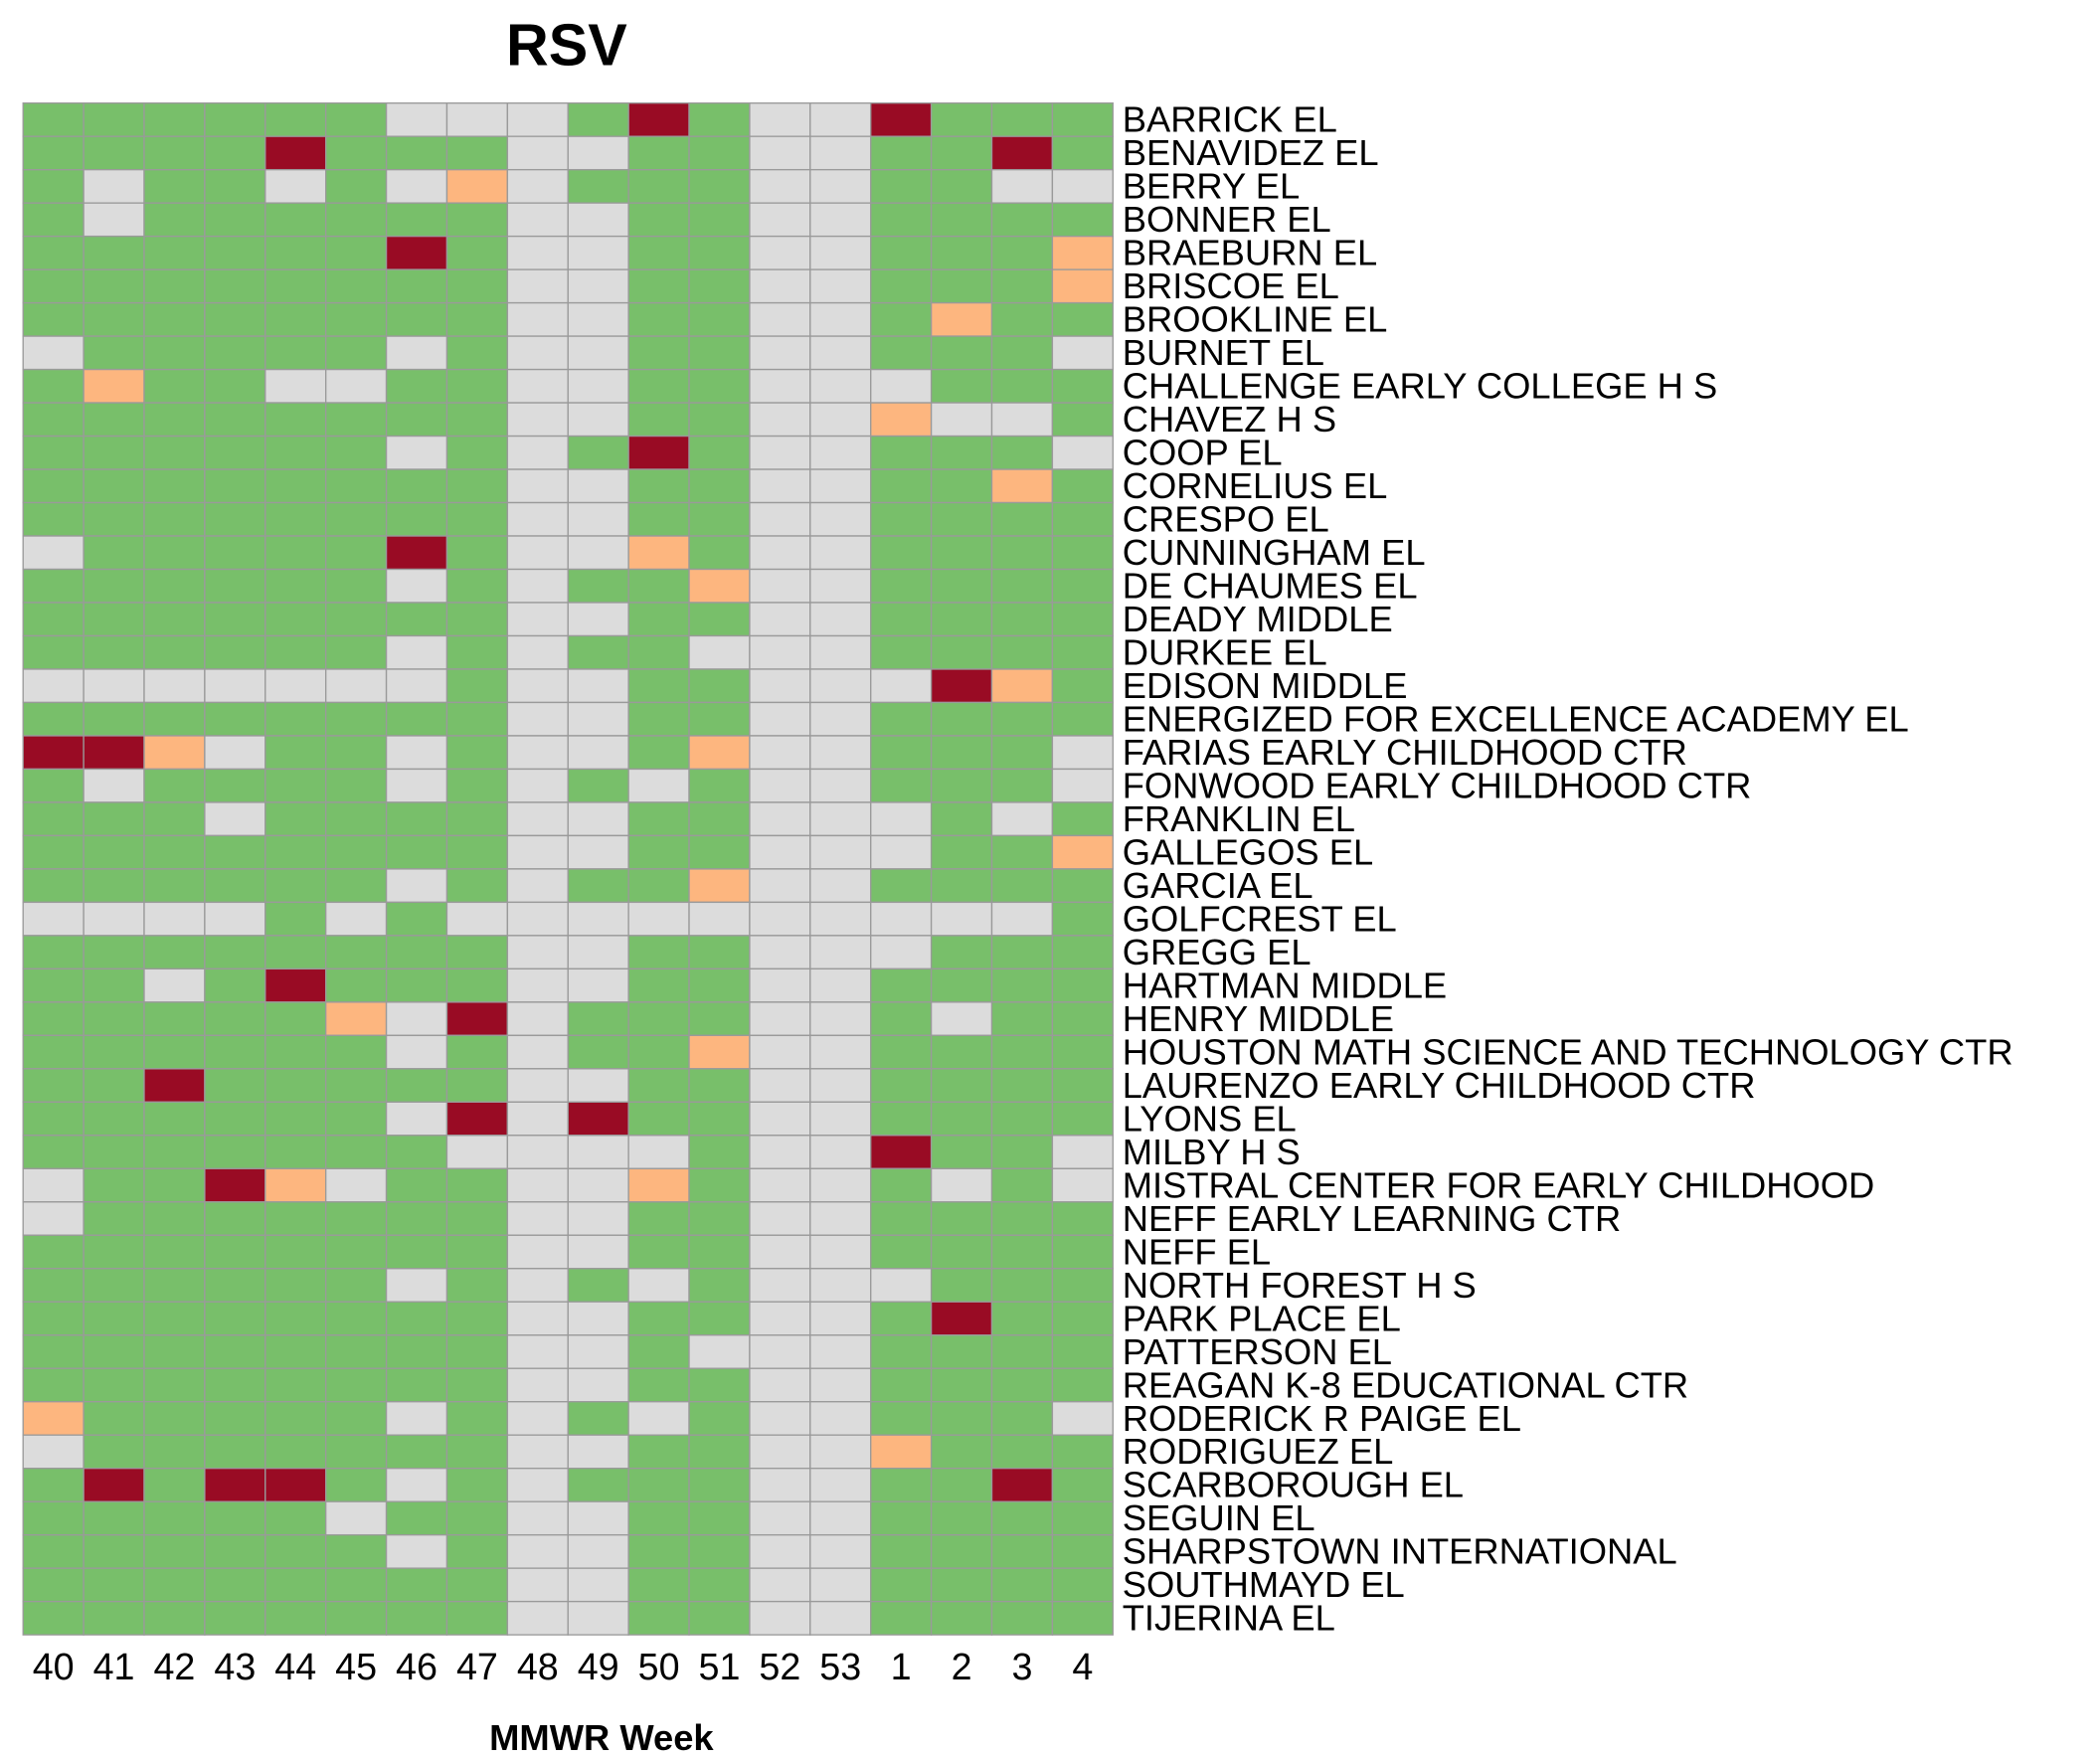 The image size is (2100, 1758). What do you see at coordinates (114, 1666) in the screenshot?
I see `x-tick-label: 41` at bounding box center [114, 1666].